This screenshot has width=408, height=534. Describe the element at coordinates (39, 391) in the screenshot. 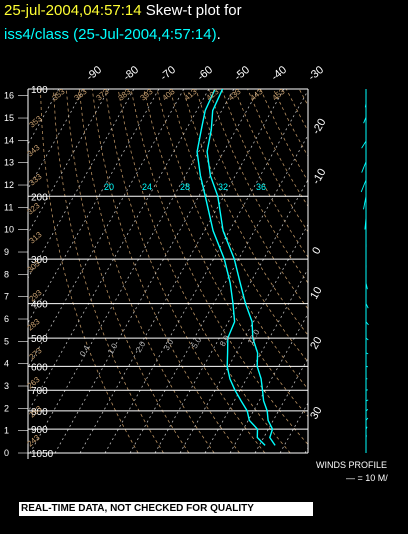

I see `pressure-label: 700` at that location.